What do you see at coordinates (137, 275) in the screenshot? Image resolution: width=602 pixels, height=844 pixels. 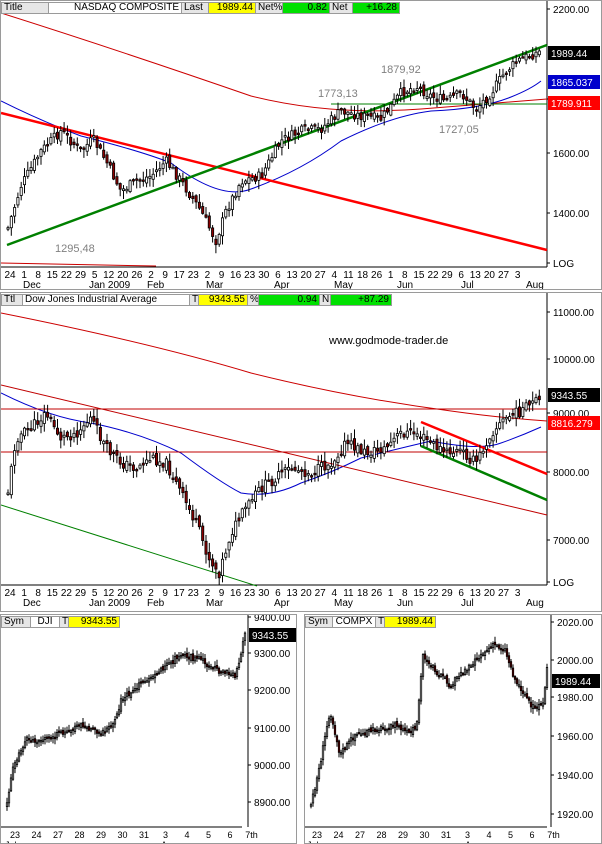 I see `nasdaq-x-day-label: 26` at bounding box center [137, 275].